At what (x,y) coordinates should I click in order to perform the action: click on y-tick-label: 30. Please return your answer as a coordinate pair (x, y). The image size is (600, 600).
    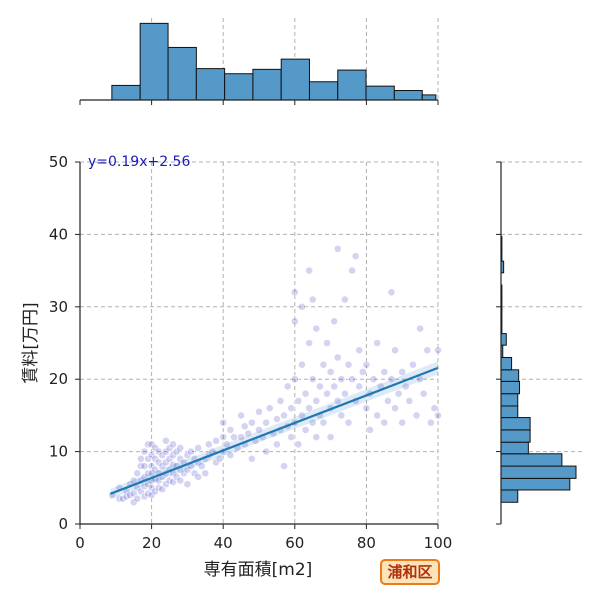
    Looking at the image, I should click on (58, 307).